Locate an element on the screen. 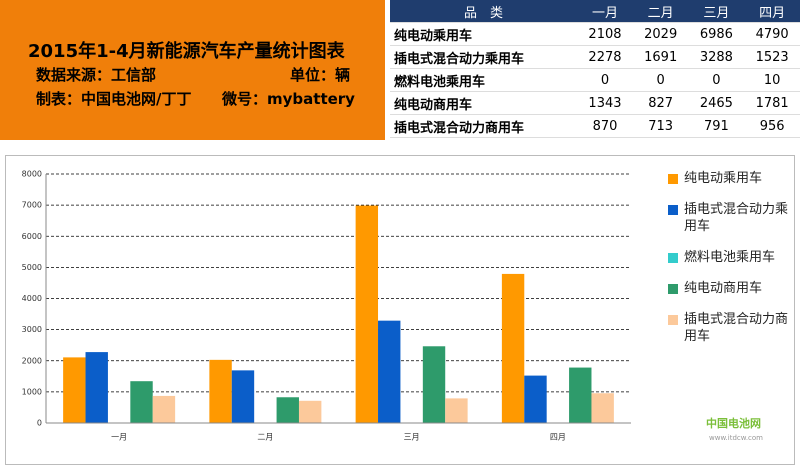 This screenshot has width=800, height=468. y-tick-label: 8000 is located at coordinates (32, 174).